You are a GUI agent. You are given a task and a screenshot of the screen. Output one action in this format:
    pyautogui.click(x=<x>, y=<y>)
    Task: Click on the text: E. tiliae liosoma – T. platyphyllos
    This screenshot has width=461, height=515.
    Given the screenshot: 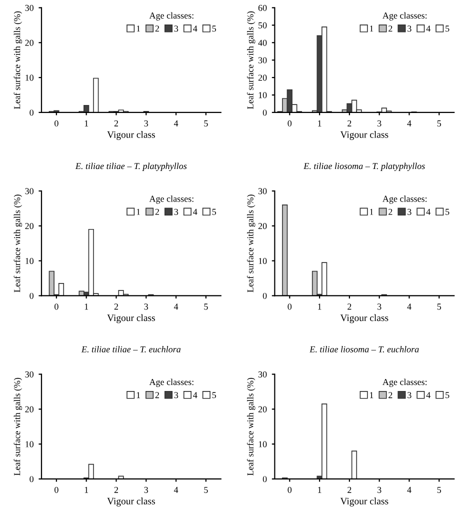 What is the action you would take?
    pyautogui.click(x=364, y=166)
    